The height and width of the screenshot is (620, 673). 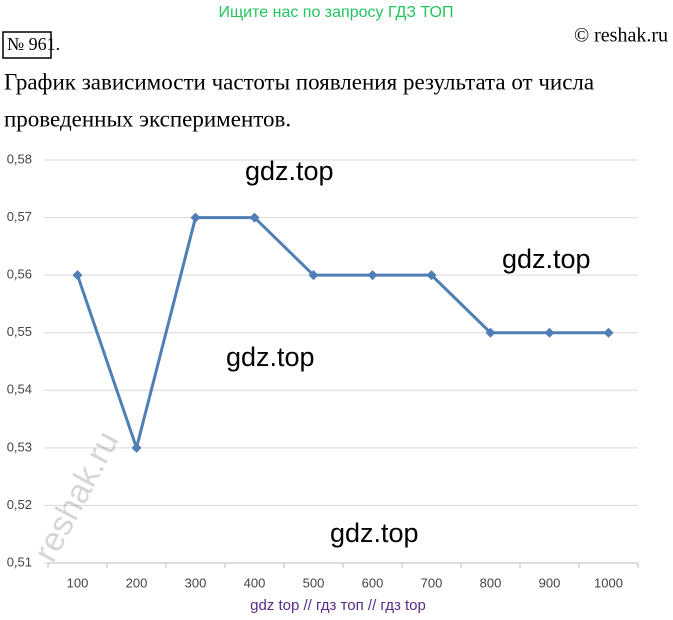 What do you see at coordinates (19, 389) in the screenshot?
I see `y-tick-label: 0,54` at bounding box center [19, 389].